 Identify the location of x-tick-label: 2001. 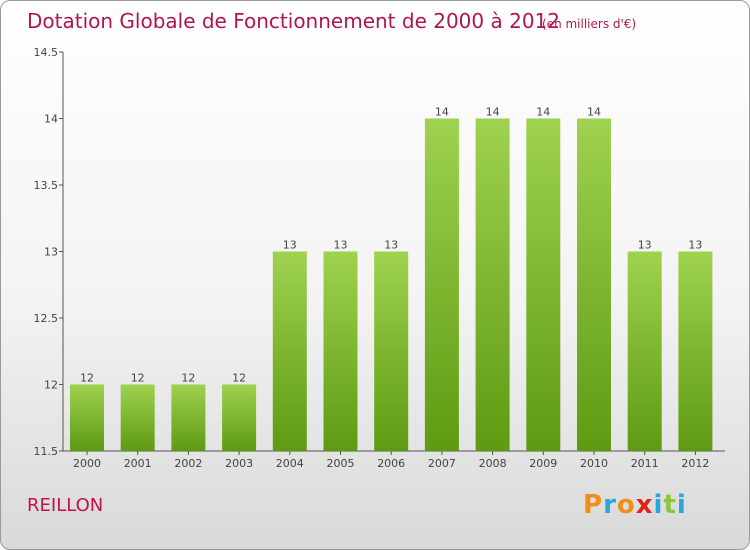
(138, 463).